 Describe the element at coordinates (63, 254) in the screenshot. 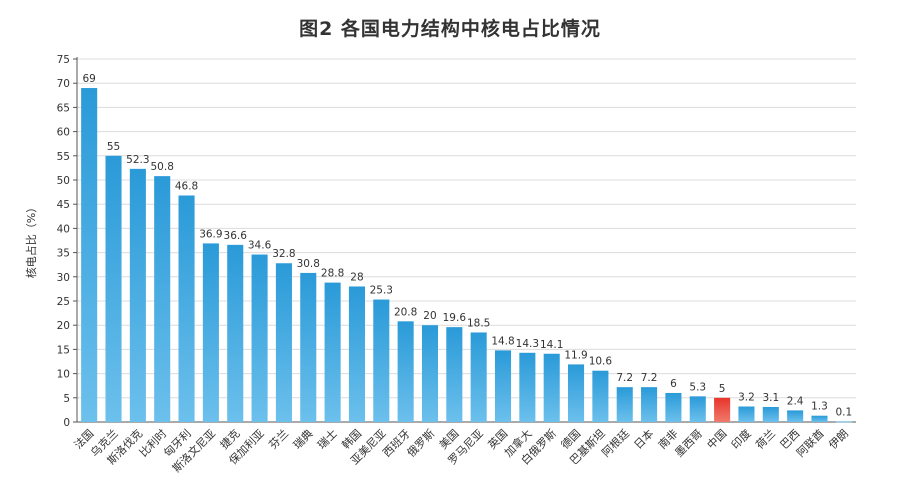

I see `y-tick-label: 35` at that location.